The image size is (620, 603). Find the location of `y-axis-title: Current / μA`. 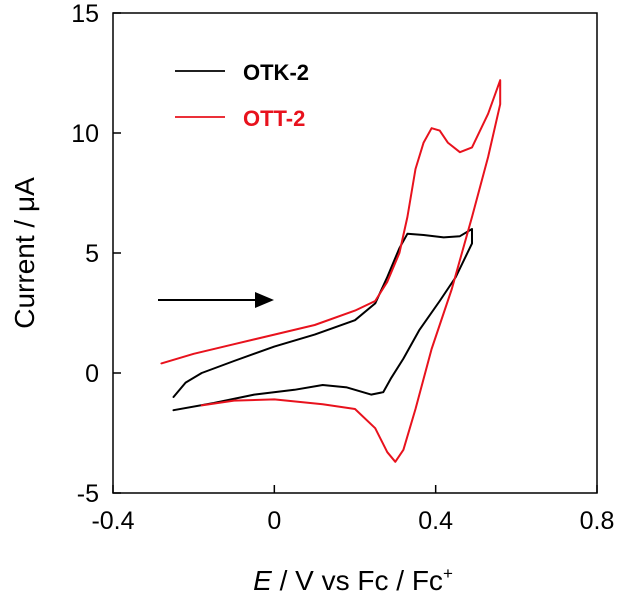

y-axis-title: Current / μA is located at coordinates (24, 253).